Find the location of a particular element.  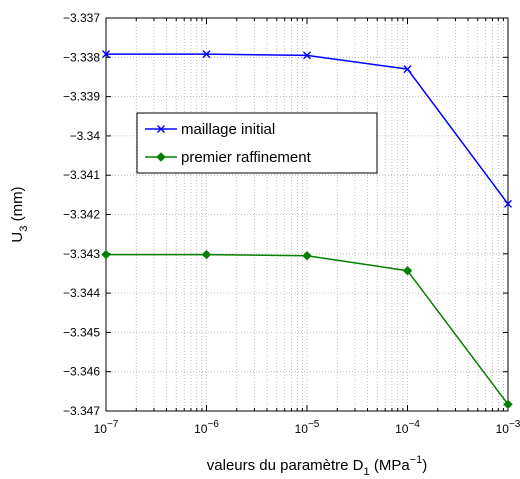

legend-entry: maillage initial is located at coordinates (210, 129).